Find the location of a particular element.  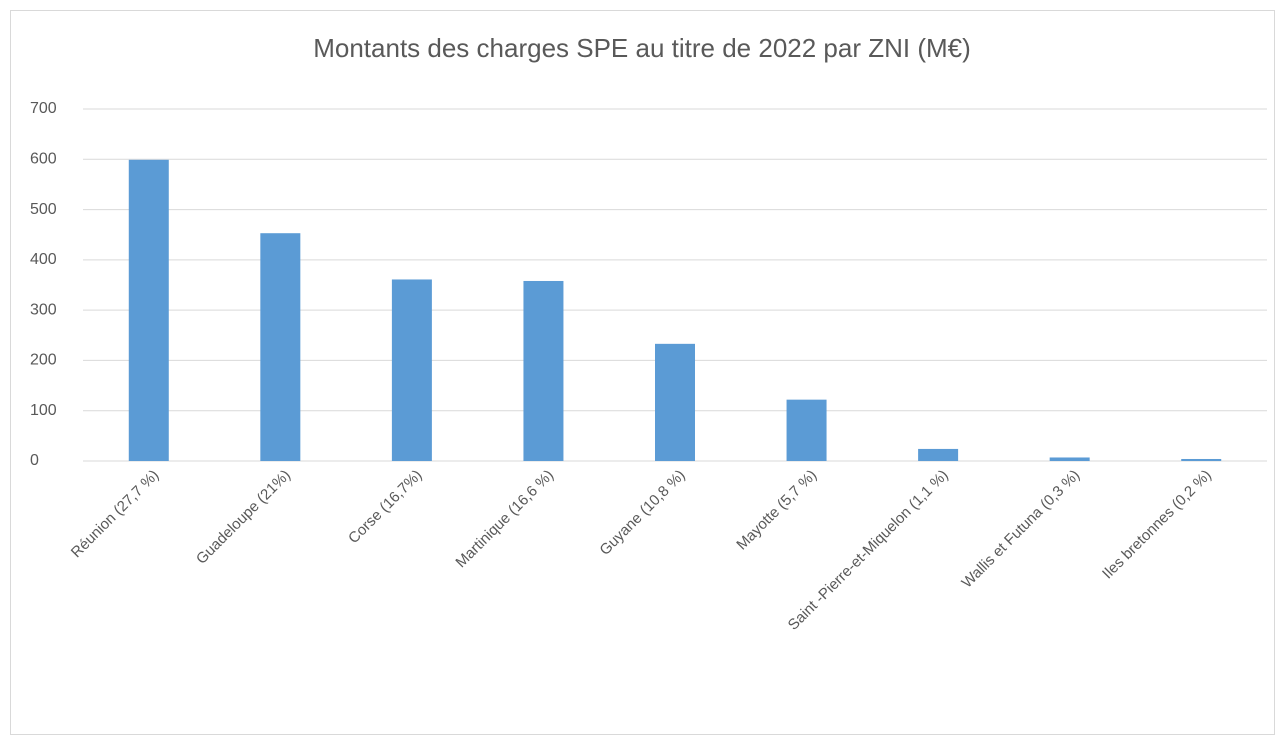

y-tick-label: 200 is located at coordinates (43, 360).